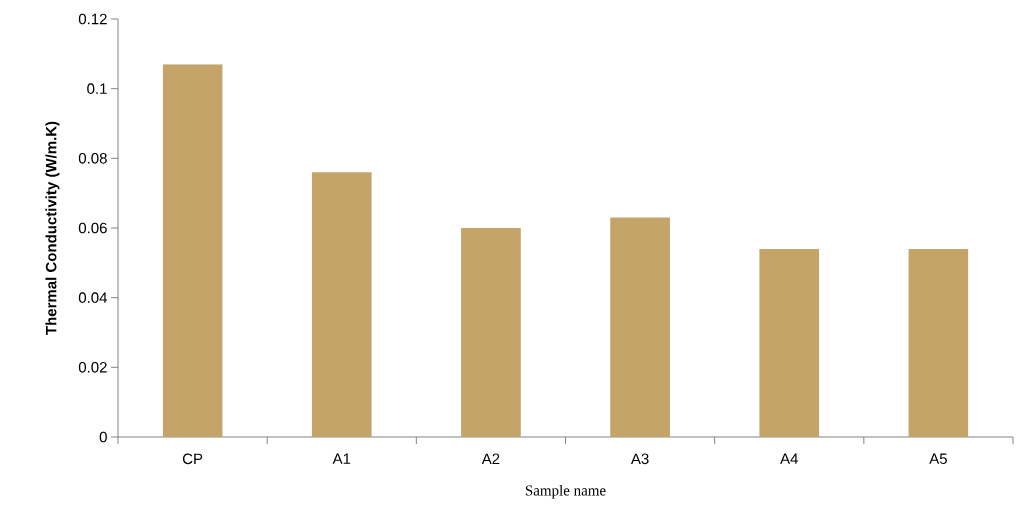 The width and height of the screenshot is (1019, 524). What do you see at coordinates (490, 458) in the screenshot?
I see `x-tick-label: A2` at bounding box center [490, 458].